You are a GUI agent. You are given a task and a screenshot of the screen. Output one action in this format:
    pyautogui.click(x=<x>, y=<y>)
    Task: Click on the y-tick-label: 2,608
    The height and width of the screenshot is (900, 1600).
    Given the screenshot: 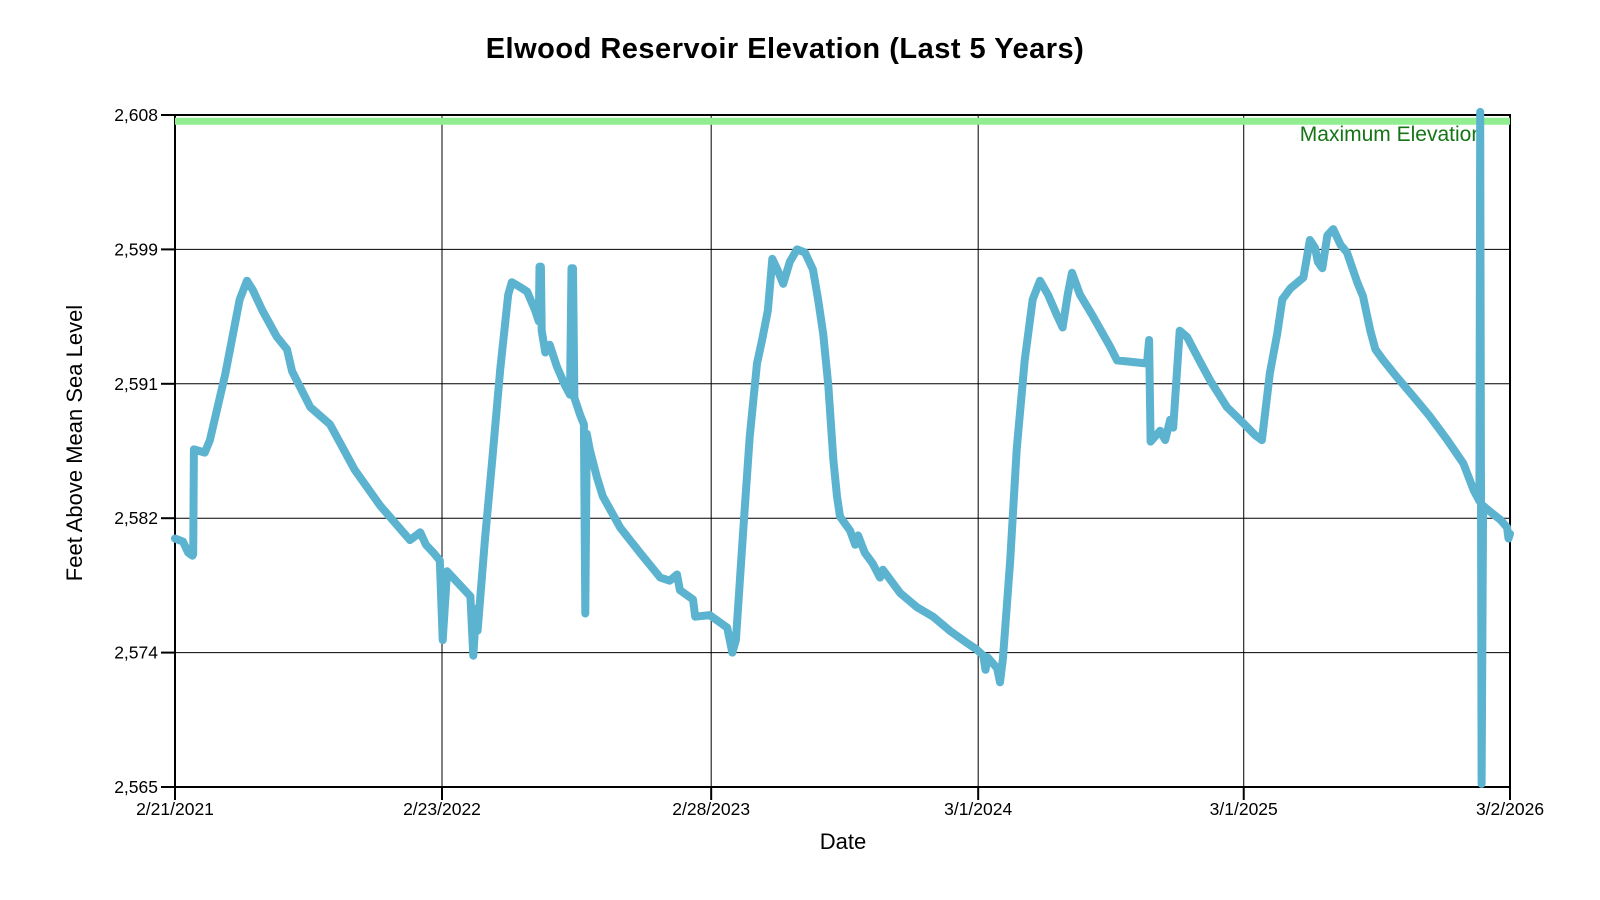 What is the action you would take?
    pyautogui.click(x=136, y=115)
    